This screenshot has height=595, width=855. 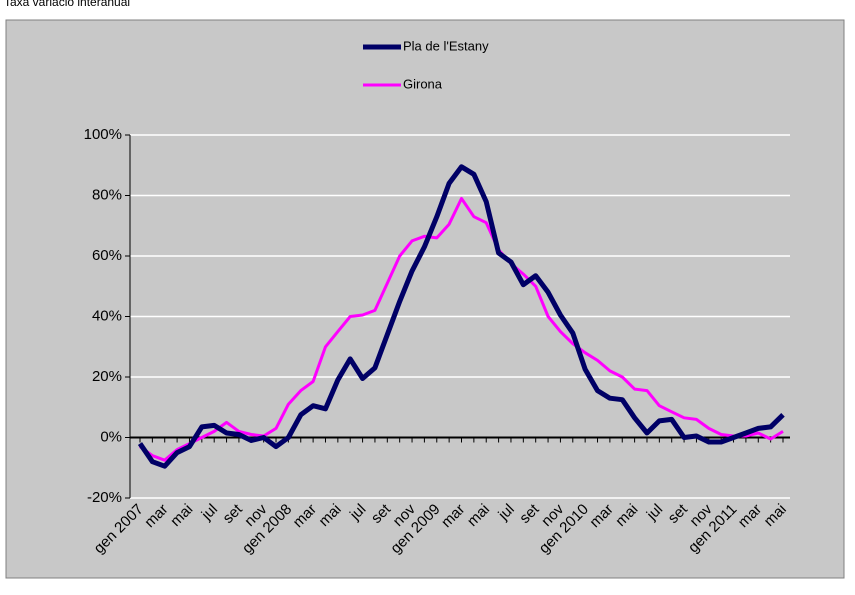 What do you see at coordinates (107, 255) in the screenshot?
I see `y-tick-label: 60%` at bounding box center [107, 255].